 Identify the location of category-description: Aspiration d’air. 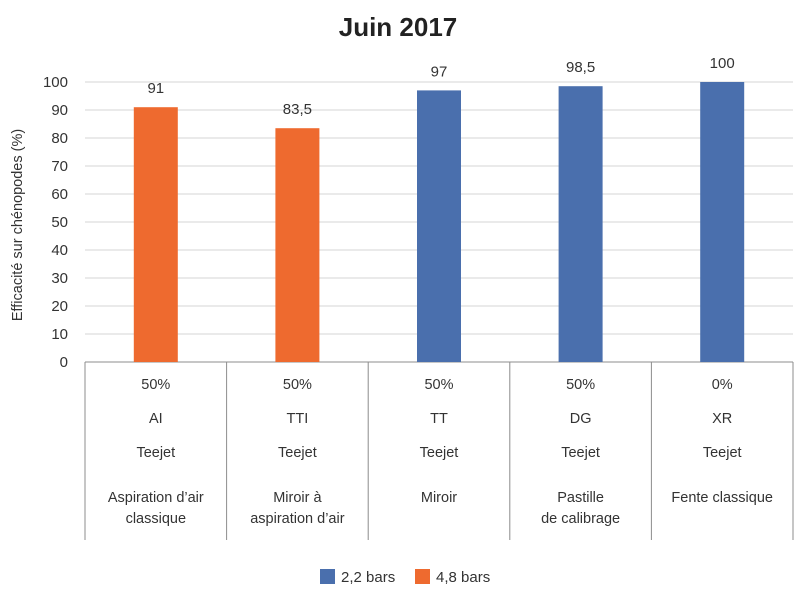
(156, 498).